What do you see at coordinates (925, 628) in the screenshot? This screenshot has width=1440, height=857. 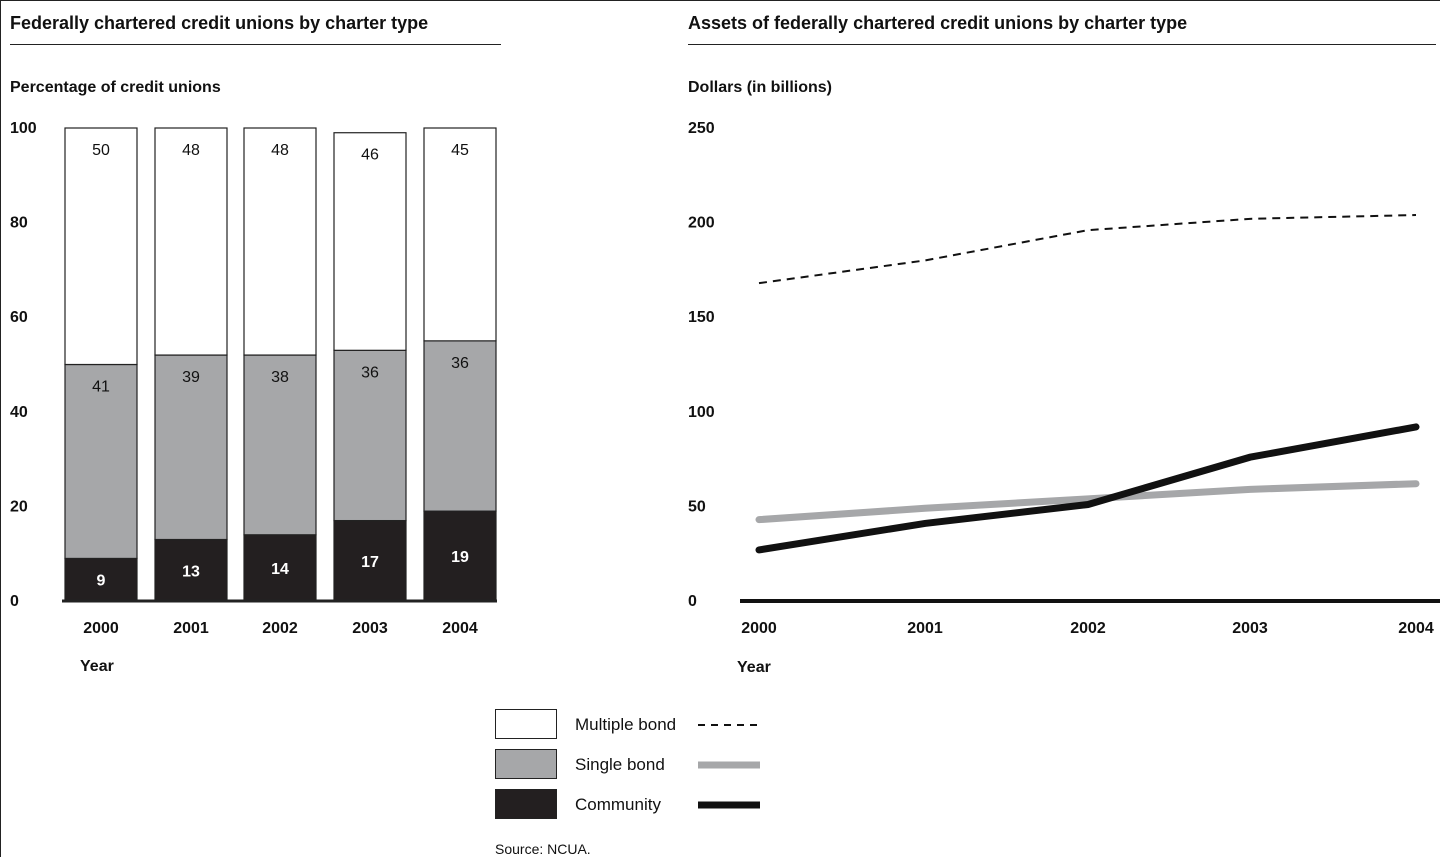 I see `x-tick-label-right: 2001` at bounding box center [925, 628].